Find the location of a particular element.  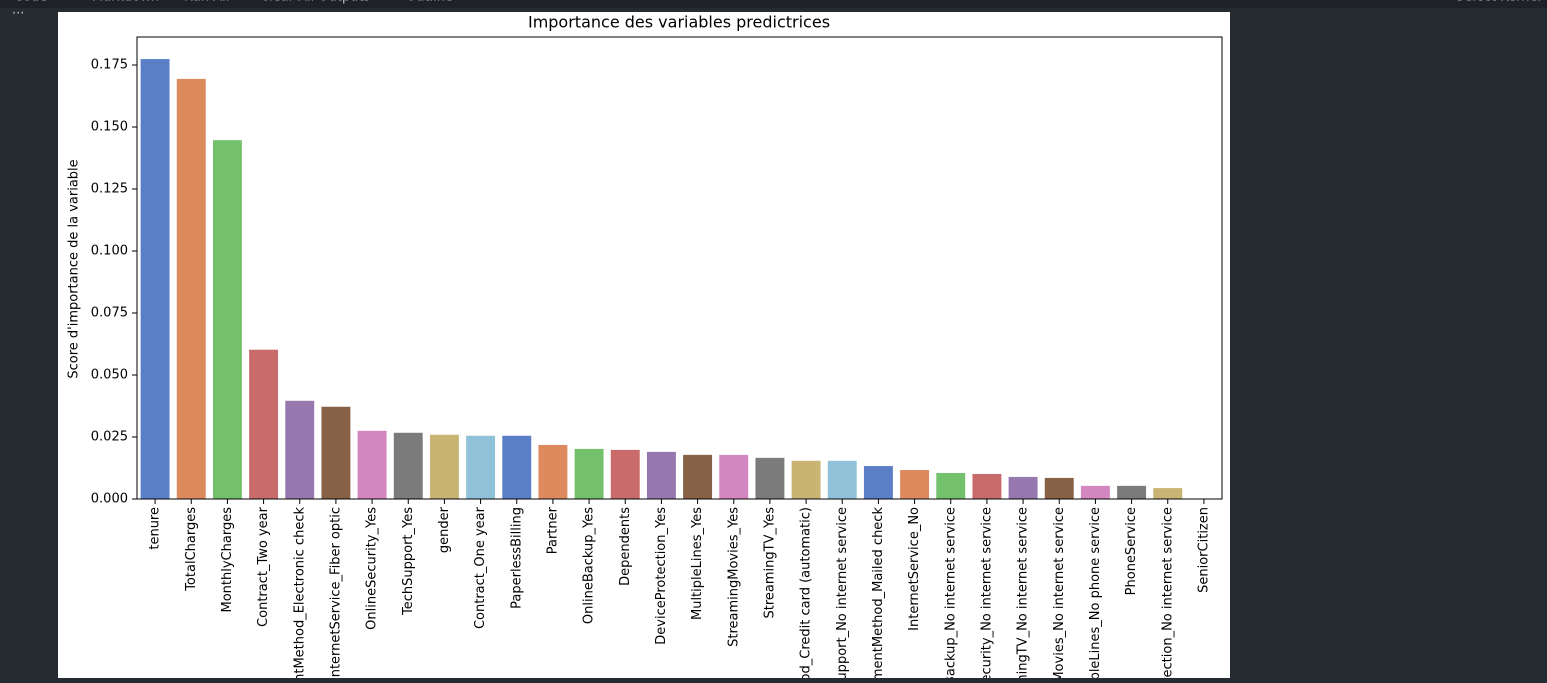

x-tick-label: StreamingTV_No internet service is located at coordinates (1023, 595).